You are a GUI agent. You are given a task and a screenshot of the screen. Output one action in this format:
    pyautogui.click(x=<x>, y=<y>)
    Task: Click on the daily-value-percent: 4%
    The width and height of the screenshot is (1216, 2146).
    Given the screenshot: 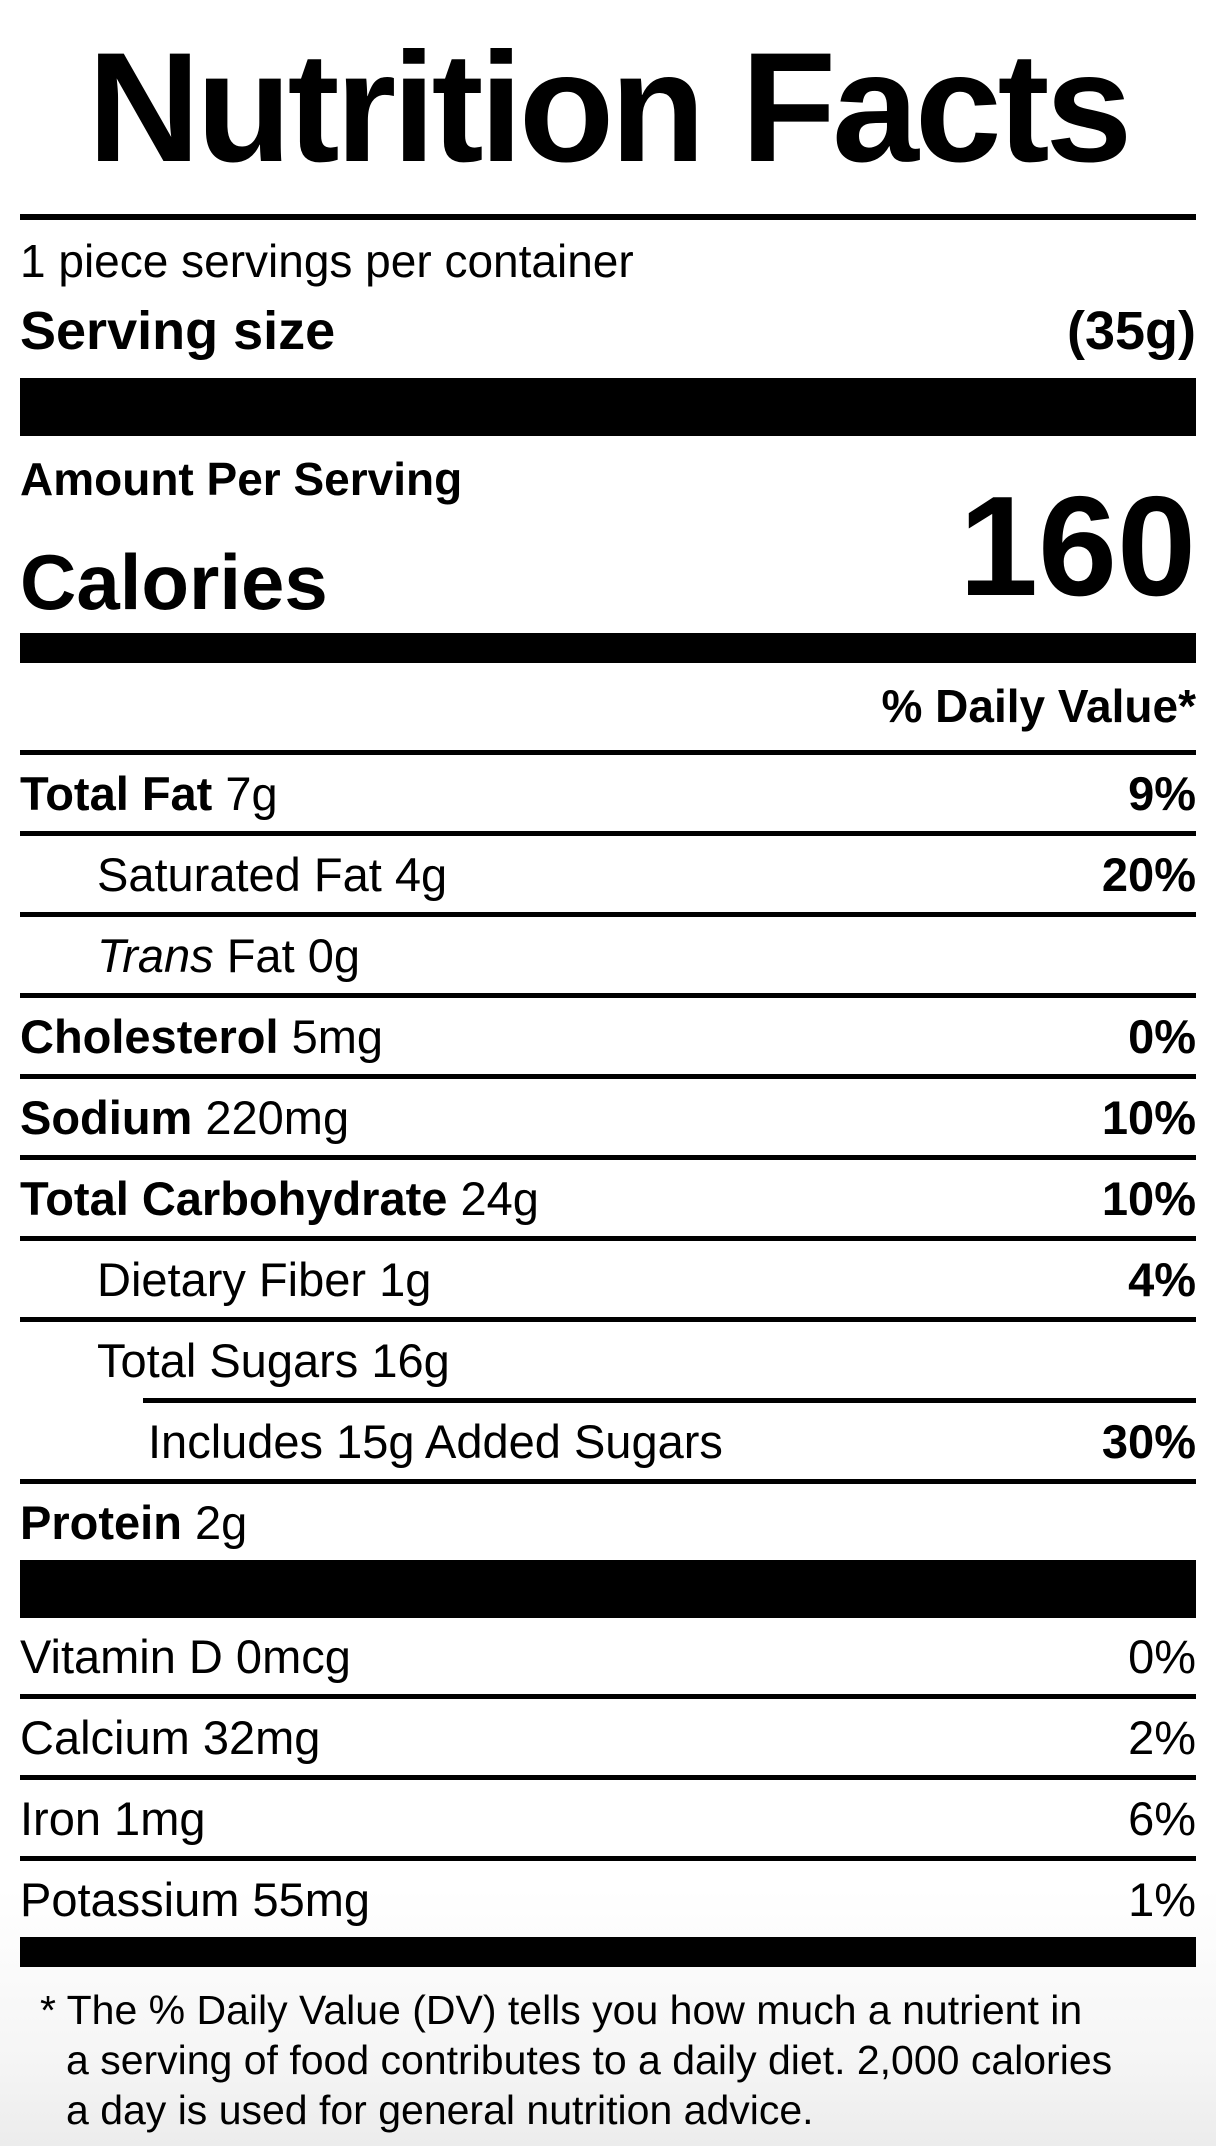 What is the action you would take?
    pyautogui.click(x=1162, y=1280)
    